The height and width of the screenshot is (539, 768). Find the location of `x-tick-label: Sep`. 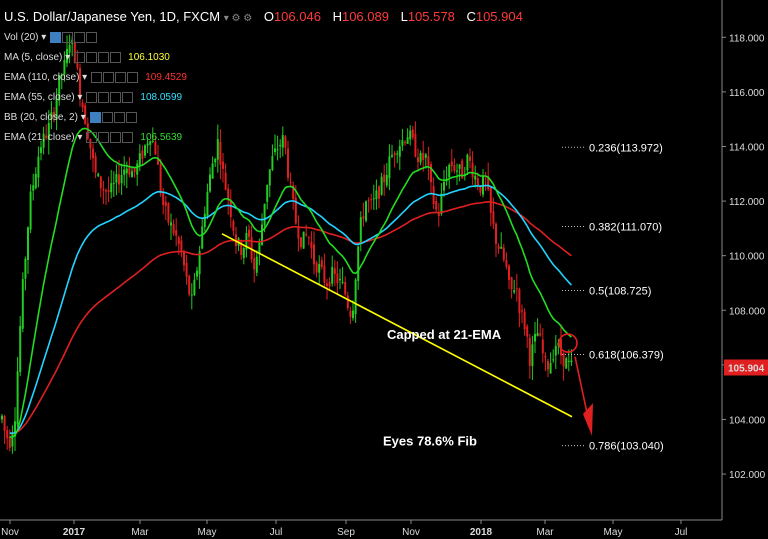

x-tick-label: Sep is located at coordinates (346, 532).